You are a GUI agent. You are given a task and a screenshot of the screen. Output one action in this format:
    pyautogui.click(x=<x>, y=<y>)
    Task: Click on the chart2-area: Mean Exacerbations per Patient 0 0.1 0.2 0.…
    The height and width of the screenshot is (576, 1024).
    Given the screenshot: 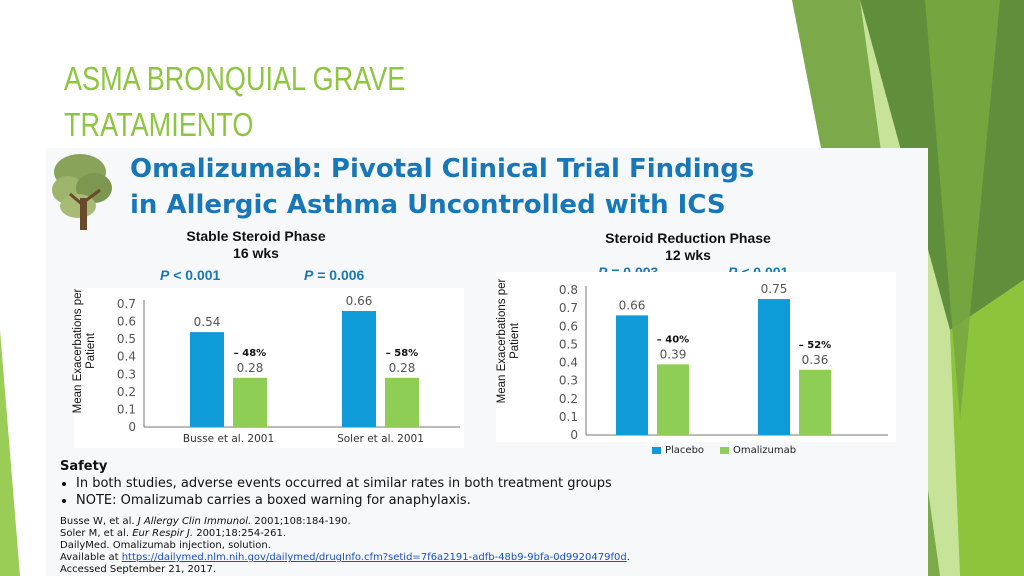 What is the action you would take?
    pyautogui.click(x=696, y=357)
    